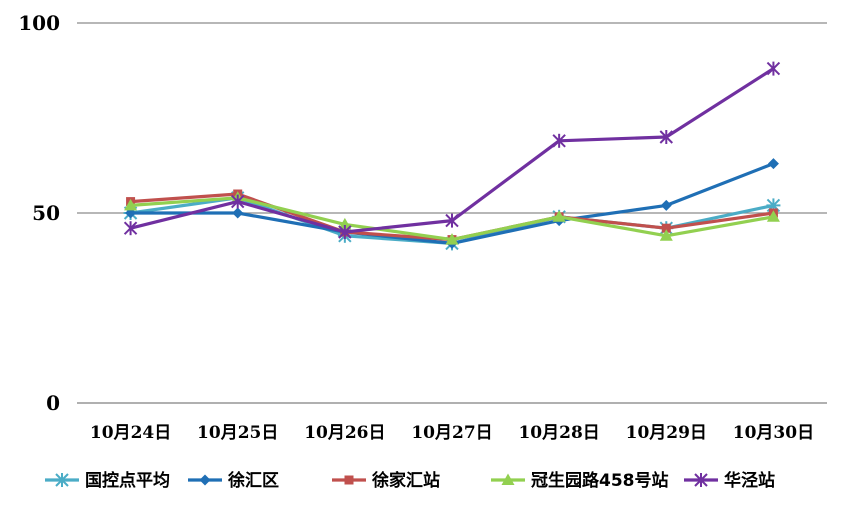  Describe the element at coordinates (39, 23) in the screenshot. I see `y-tick-label: 100` at that location.